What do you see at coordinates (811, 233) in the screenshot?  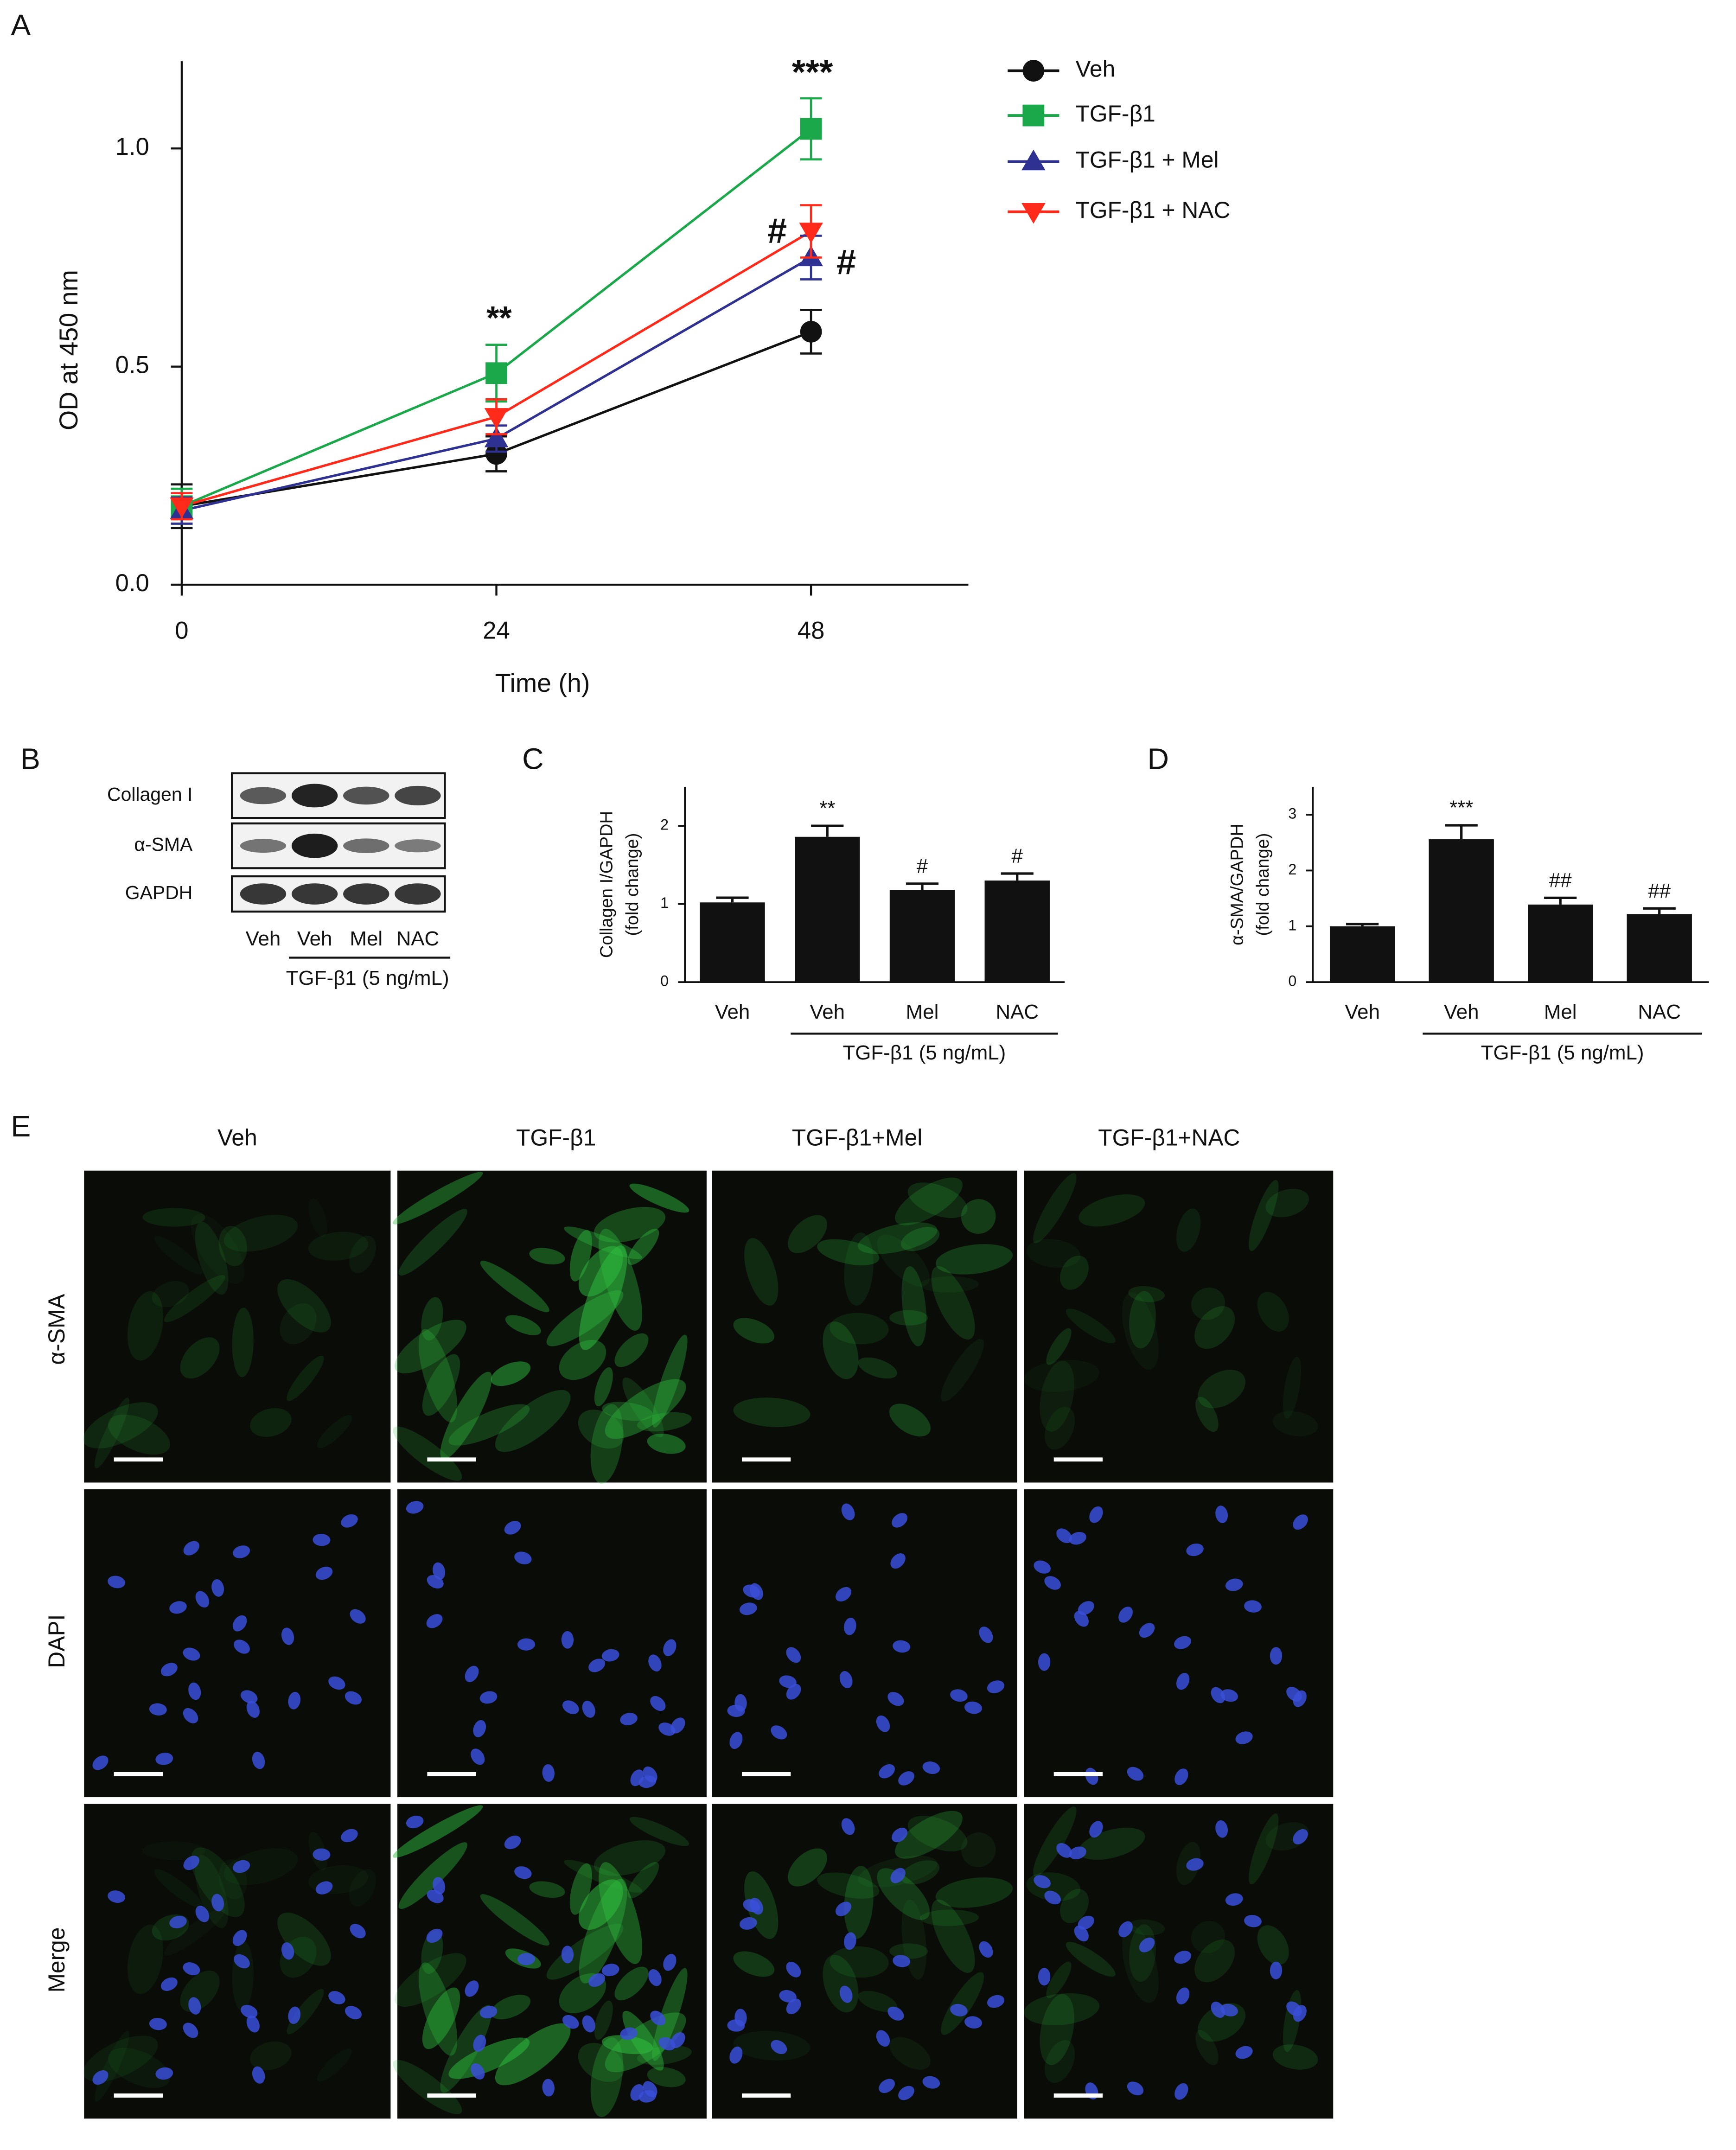 I see `marker` at bounding box center [811, 233].